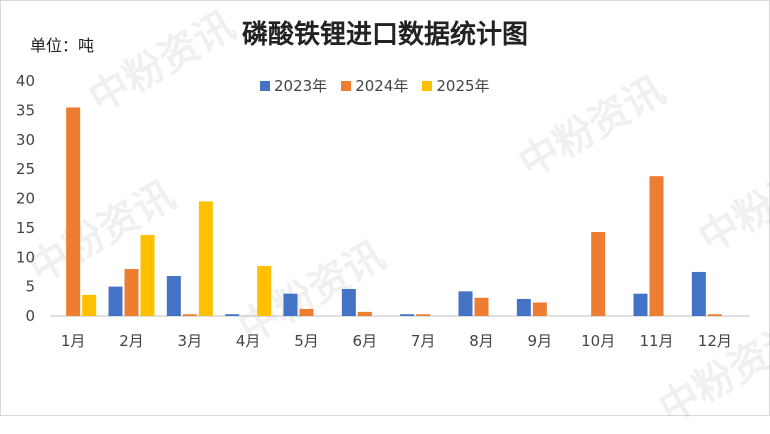 The width and height of the screenshot is (770, 434). What do you see at coordinates (205, 258) in the screenshot?
I see `bar-2025年-3月` at bounding box center [205, 258].